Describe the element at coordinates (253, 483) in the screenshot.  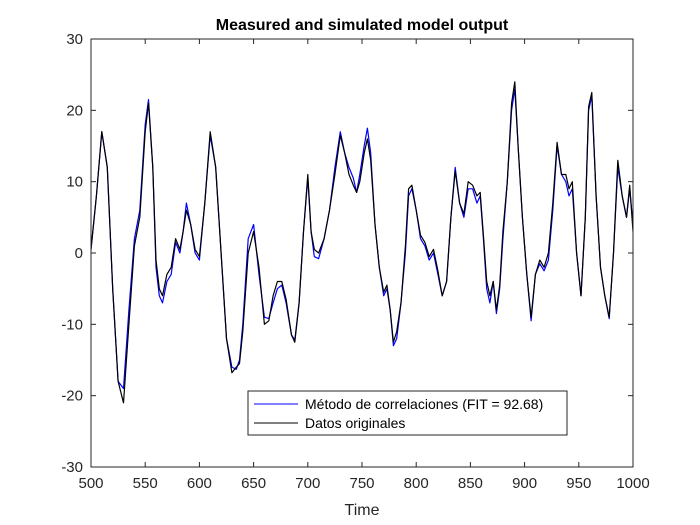
I see `x-tick-label: 650` at that location.